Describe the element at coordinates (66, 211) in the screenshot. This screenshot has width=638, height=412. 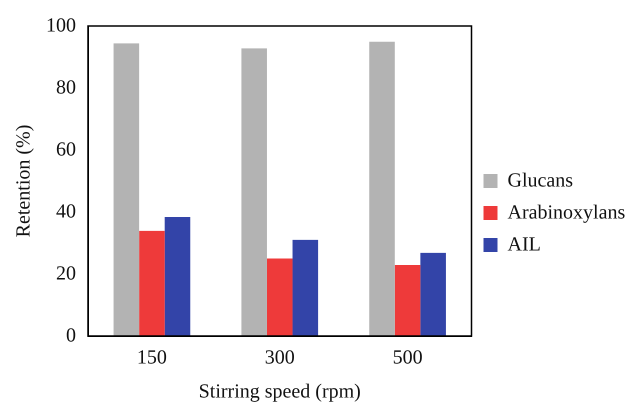
I see `y-tick-label: 40` at that location.